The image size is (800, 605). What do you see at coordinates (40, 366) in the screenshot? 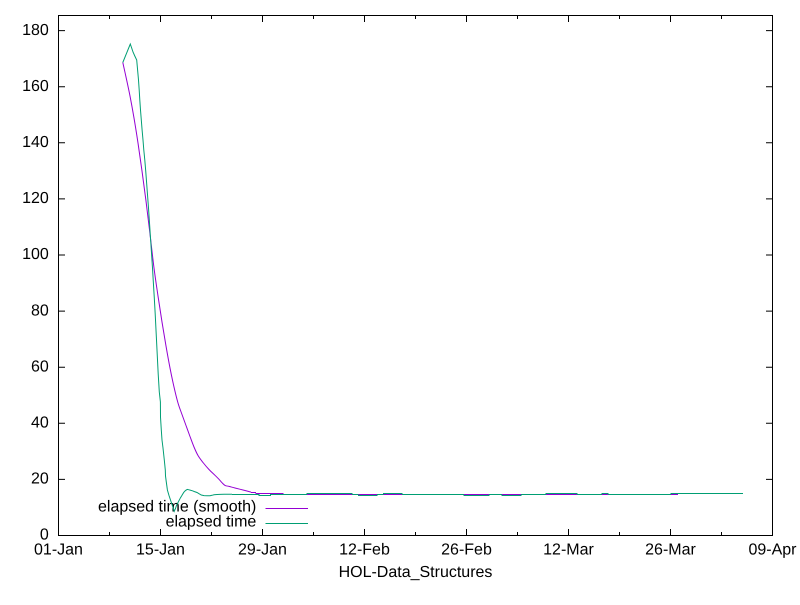
I see `svg-text: 60` at bounding box center [40, 366].